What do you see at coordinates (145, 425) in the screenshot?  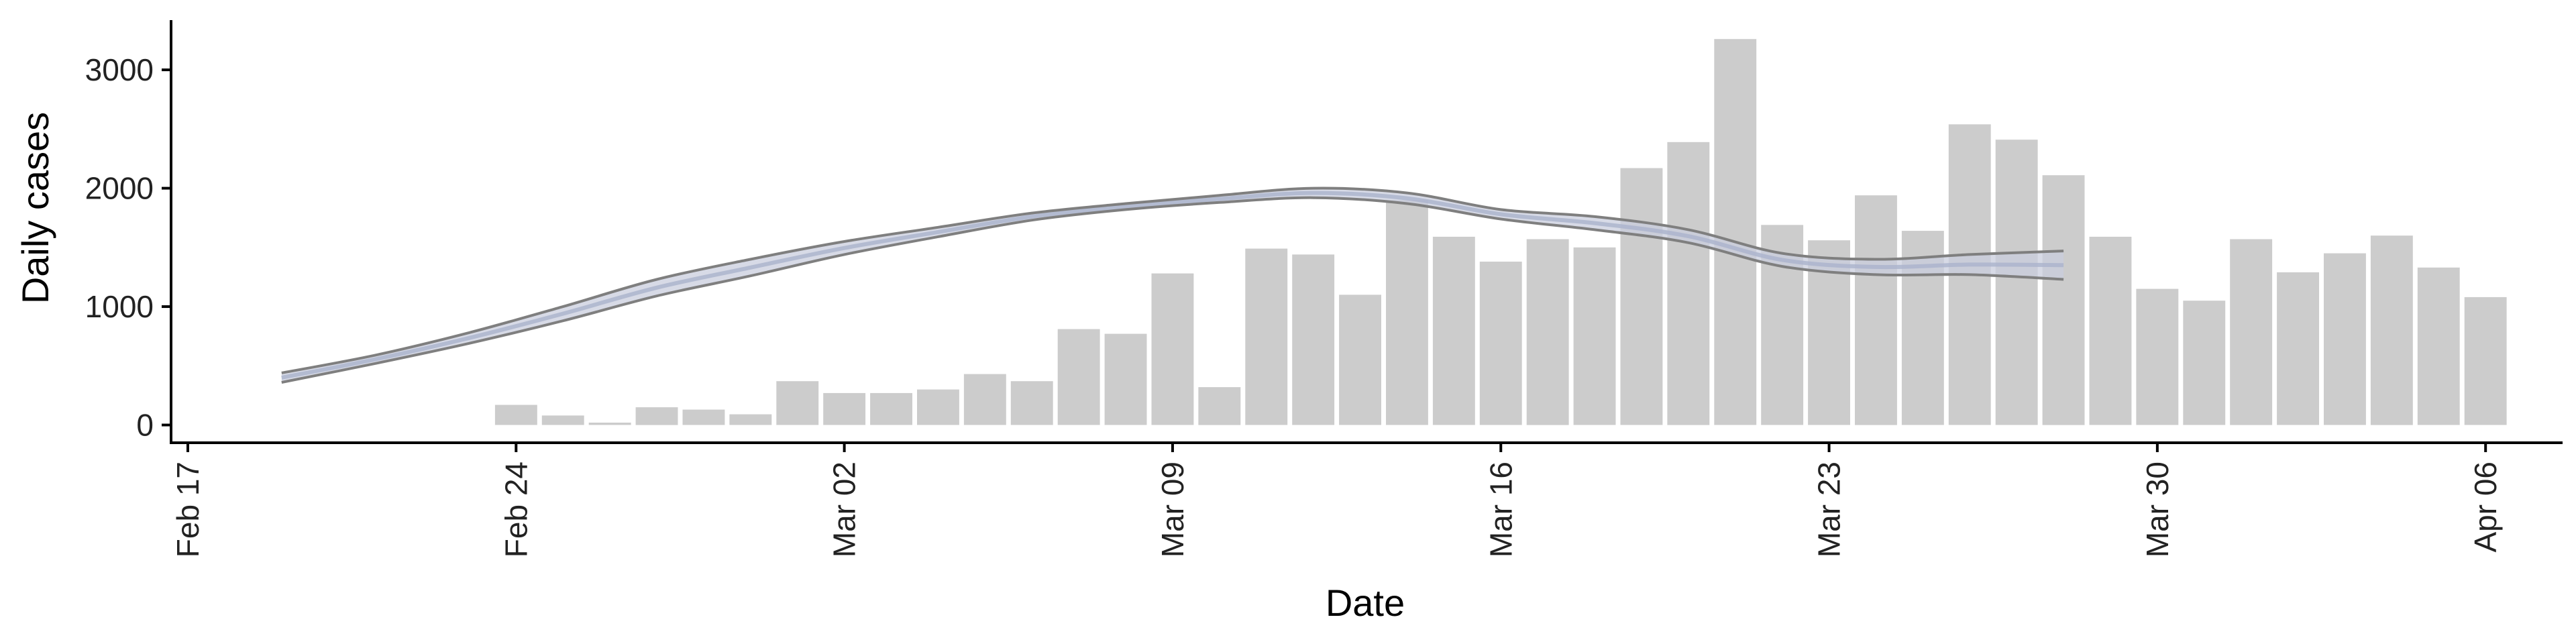 I see `y-tick-label: 0` at bounding box center [145, 425].